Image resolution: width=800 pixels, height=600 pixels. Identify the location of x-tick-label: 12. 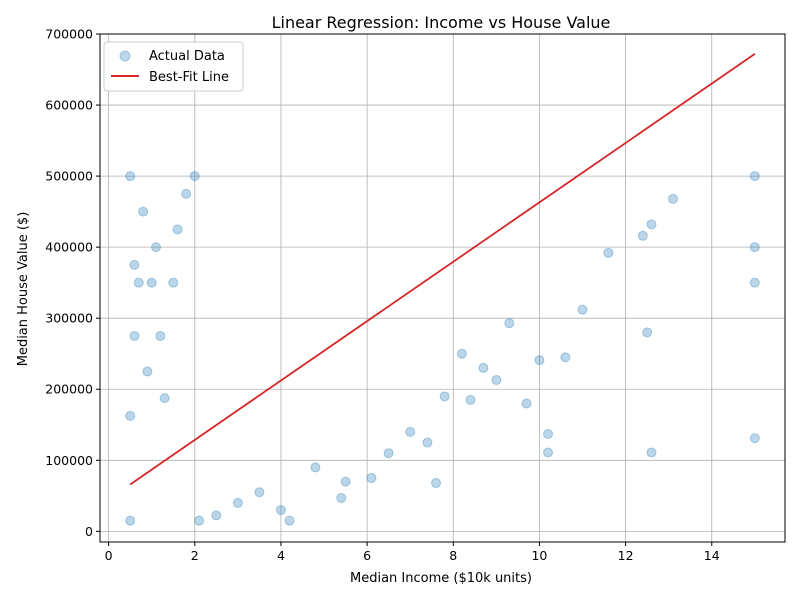
(626, 555).